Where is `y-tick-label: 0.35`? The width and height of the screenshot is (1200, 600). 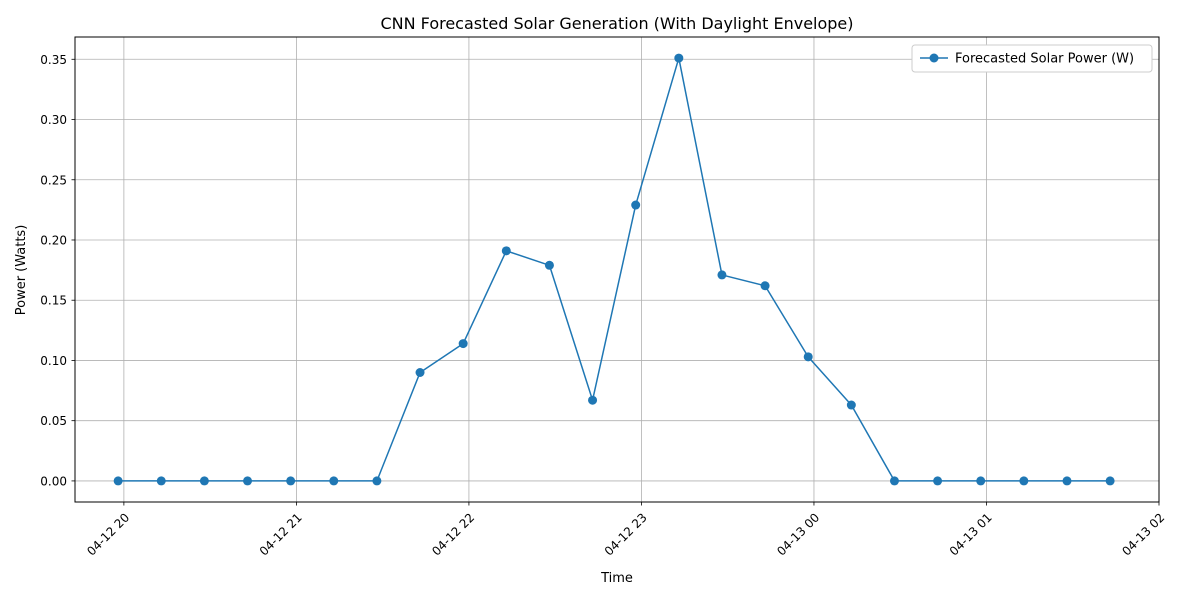 y-tick-label: 0.35 is located at coordinates (53, 60).